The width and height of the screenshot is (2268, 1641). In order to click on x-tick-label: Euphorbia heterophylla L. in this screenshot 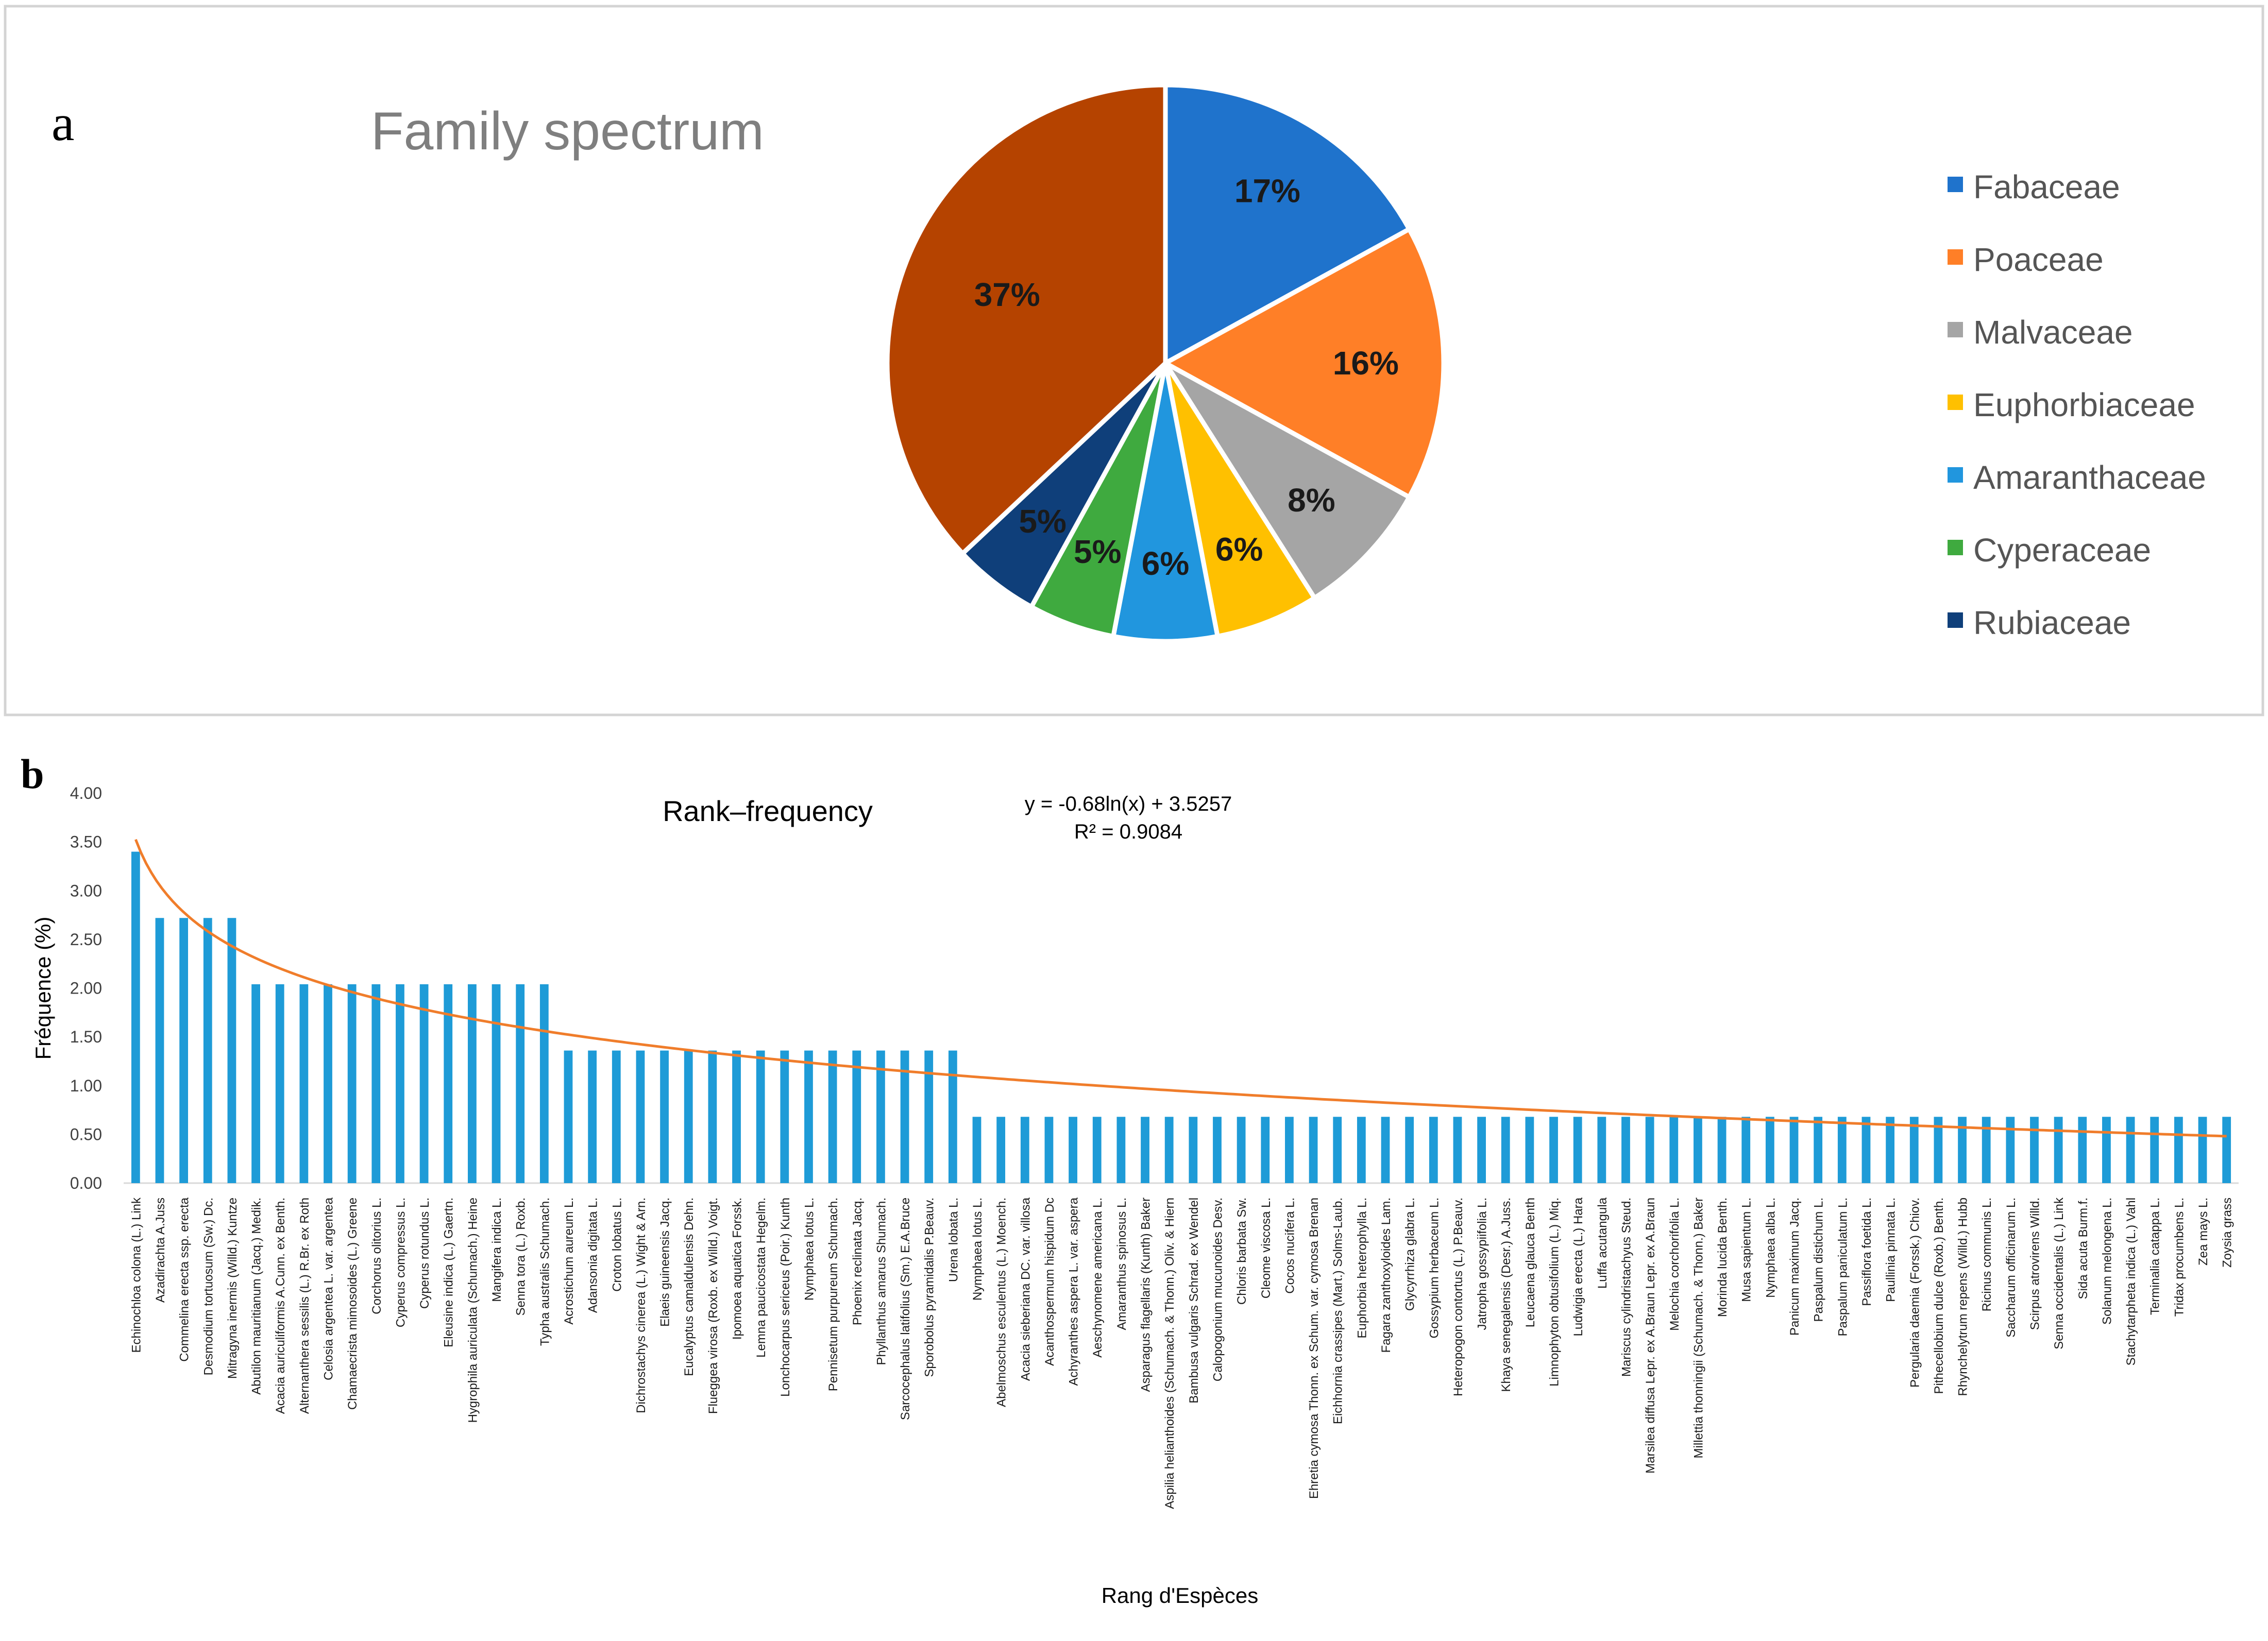, I will do `click(1362, 1268)`.